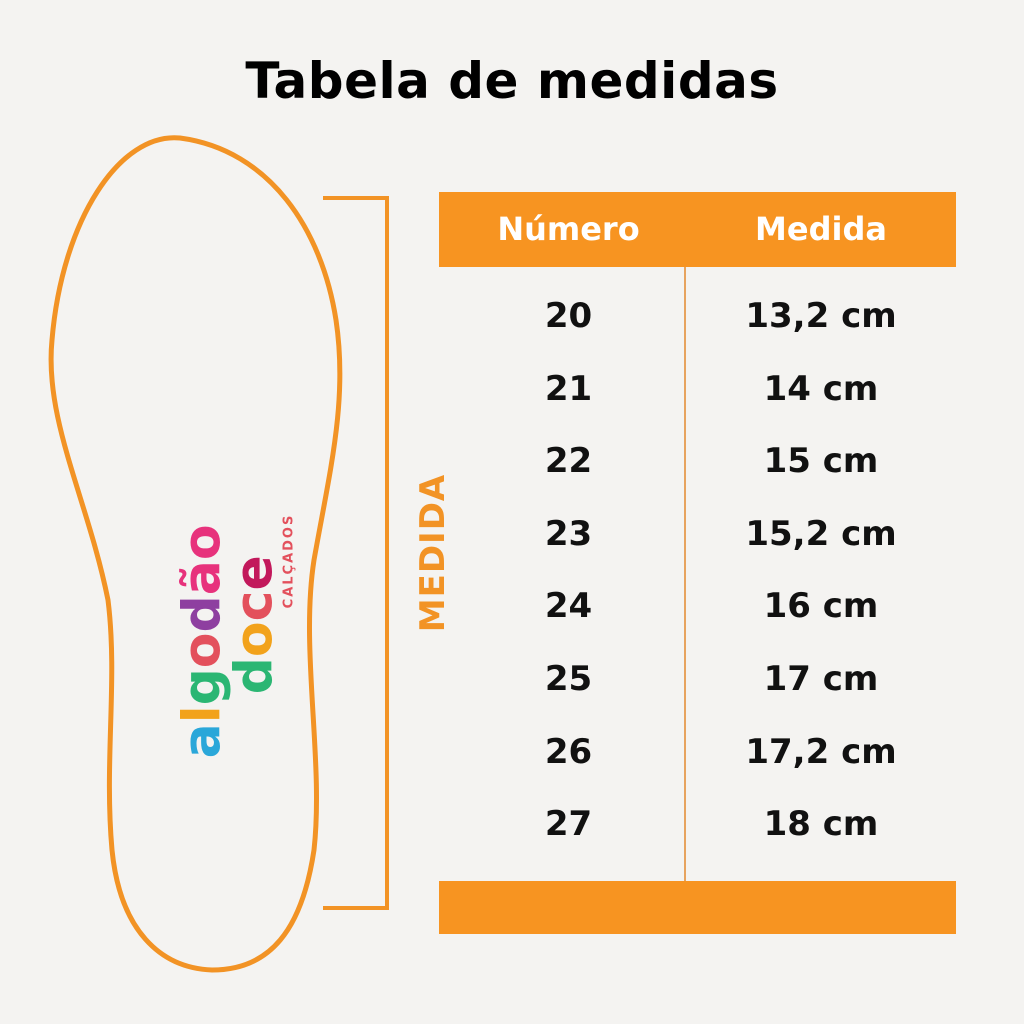  Describe the element at coordinates (568, 388) in the screenshot. I see `cell-numero: 21` at that location.